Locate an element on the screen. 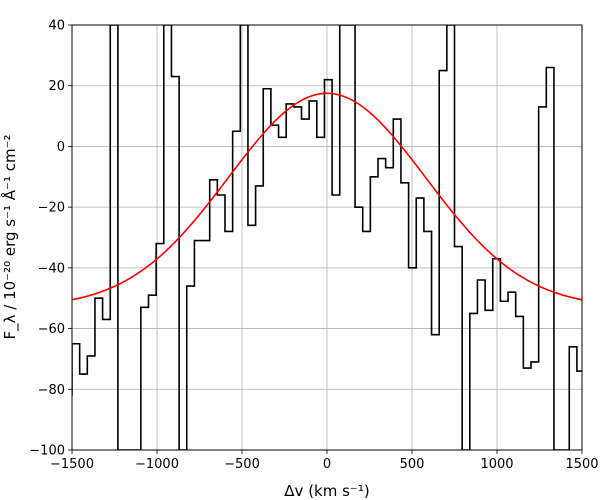  y-tick-label: −100 is located at coordinates (47, 451).